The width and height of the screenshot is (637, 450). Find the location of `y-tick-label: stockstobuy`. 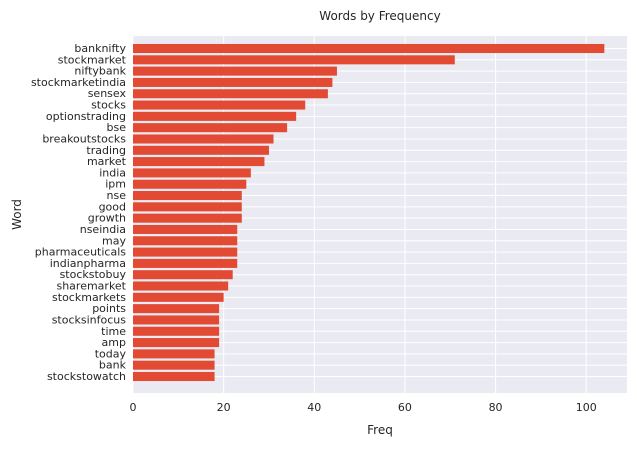

y-tick-label: stockstobuy is located at coordinates (93, 274).